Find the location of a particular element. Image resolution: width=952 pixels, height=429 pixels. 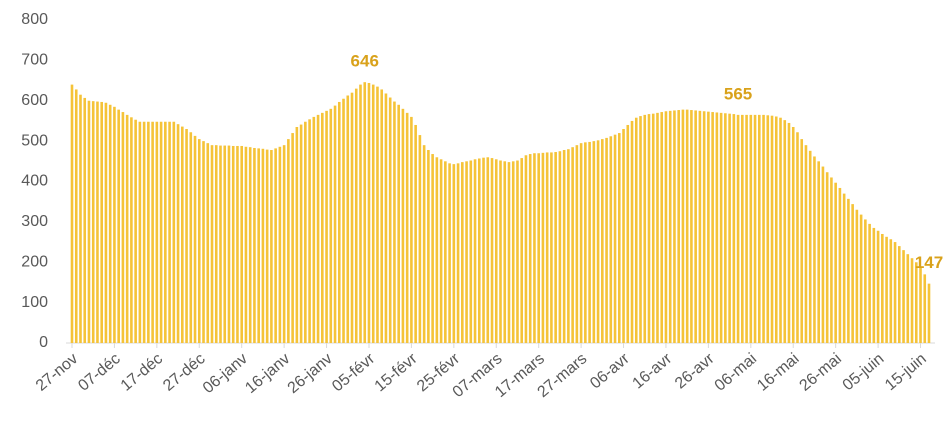

y-tick-label: 800 is located at coordinates (34, 19).